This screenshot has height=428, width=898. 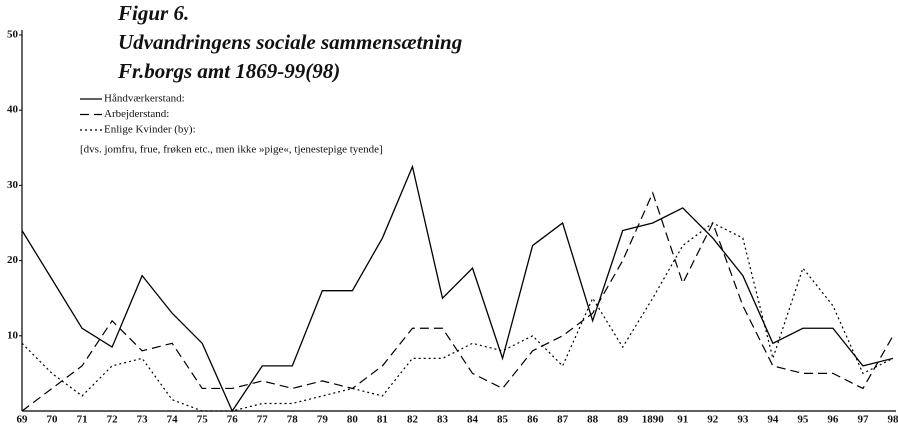 What do you see at coordinates (82, 420) in the screenshot?
I see `x-tick-label: 71` at bounding box center [82, 420].